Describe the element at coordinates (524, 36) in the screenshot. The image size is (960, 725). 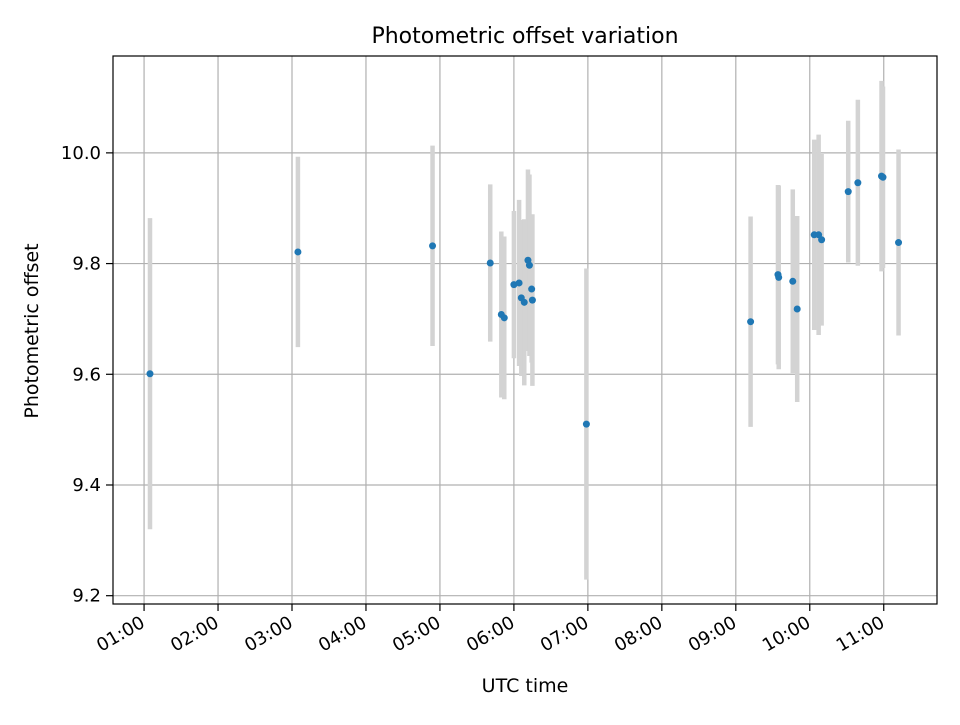
I see `chart-title: Photometric offset variation` at that location.